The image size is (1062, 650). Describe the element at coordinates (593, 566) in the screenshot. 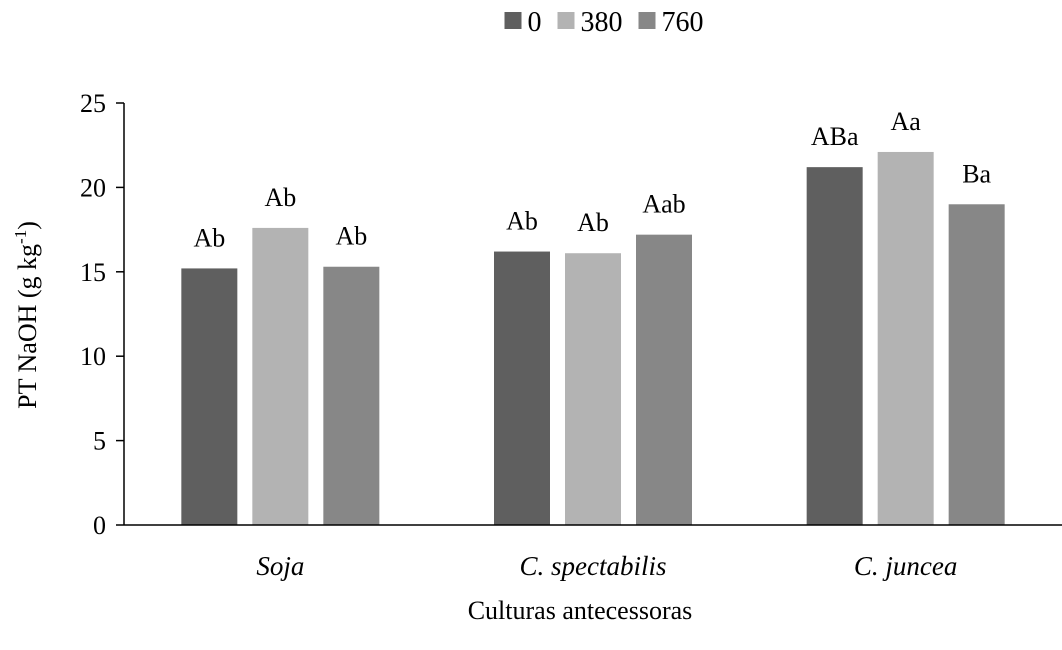

I see `x-category-label: C. spectabilis` at that location.